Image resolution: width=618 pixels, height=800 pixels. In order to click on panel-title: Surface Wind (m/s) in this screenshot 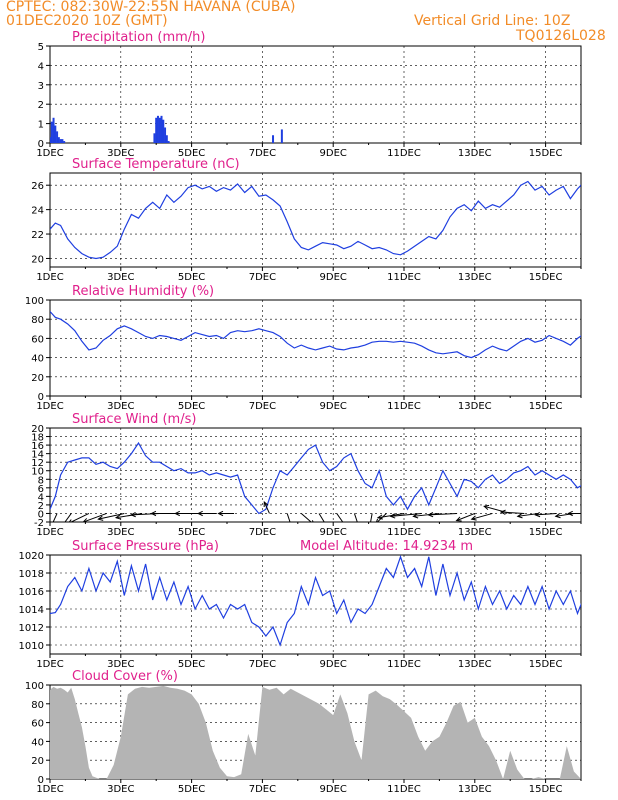, I will do `click(134, 419)`.